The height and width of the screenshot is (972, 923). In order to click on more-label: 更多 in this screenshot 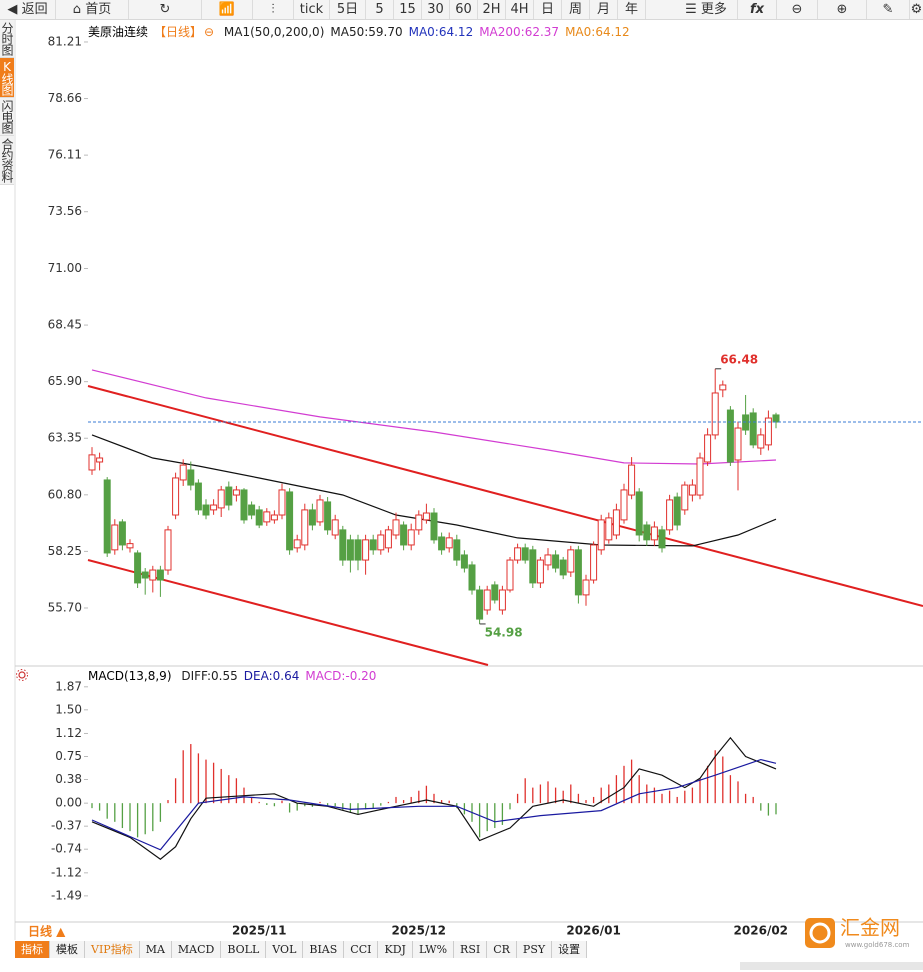, I will do `click(713, 9)`.